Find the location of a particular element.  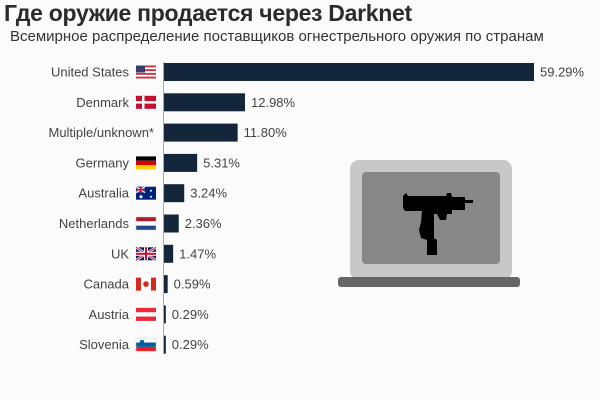

value-label: 11.80% is located at coordinates (266, 132).